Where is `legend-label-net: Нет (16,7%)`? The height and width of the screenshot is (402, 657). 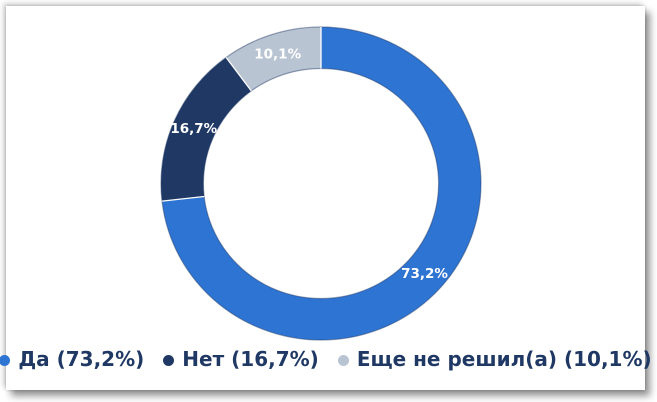 legend-label-net: Нет (16,7%) is located at coordinates (250, 359).